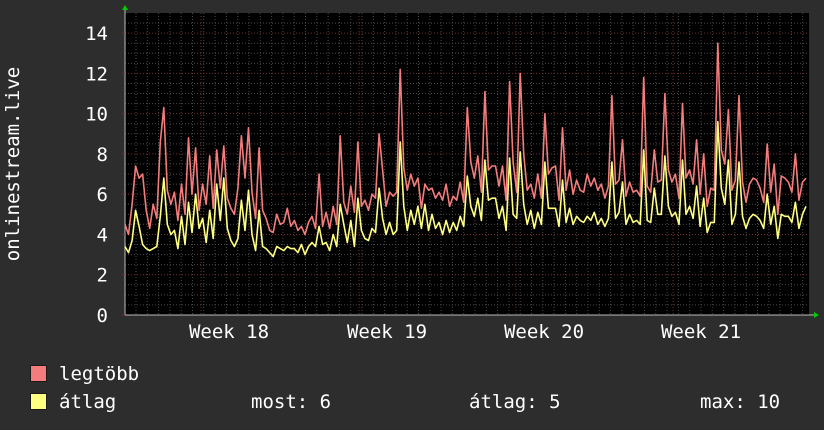 The height and width of the screenshot is (430, 824). What do you see at coordinates (96, 74) in the screenshot?
I see `y-tick-label: 12` at bounding box center [96, 74].